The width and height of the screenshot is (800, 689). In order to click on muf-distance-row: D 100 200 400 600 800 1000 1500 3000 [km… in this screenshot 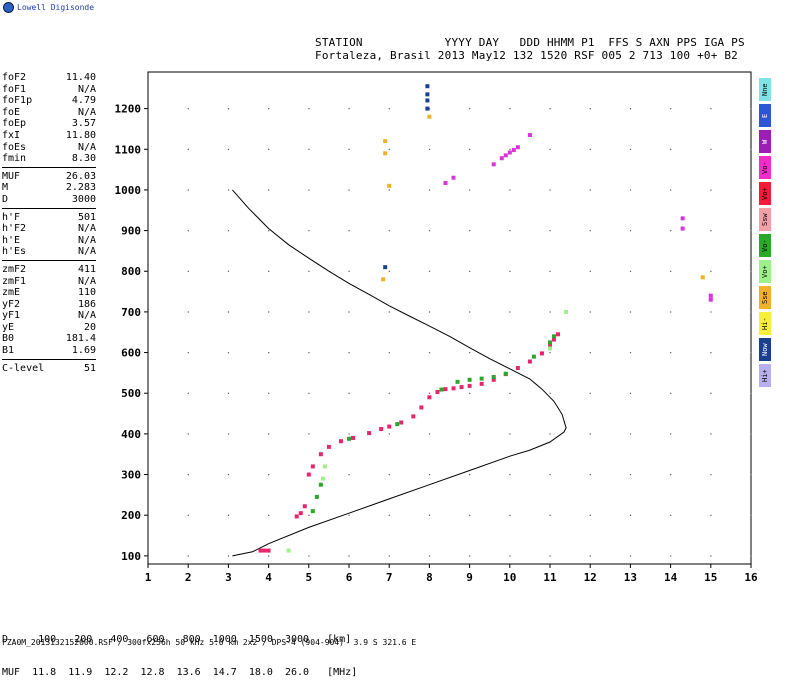, I will do `click(177, 639)`.